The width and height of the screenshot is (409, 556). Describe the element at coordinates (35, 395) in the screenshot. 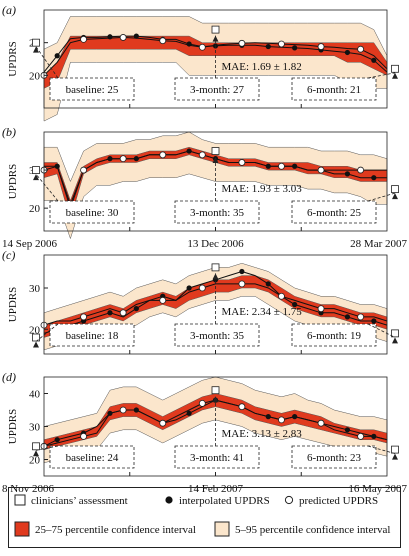

I see `y-tick-label: 40` at that location.